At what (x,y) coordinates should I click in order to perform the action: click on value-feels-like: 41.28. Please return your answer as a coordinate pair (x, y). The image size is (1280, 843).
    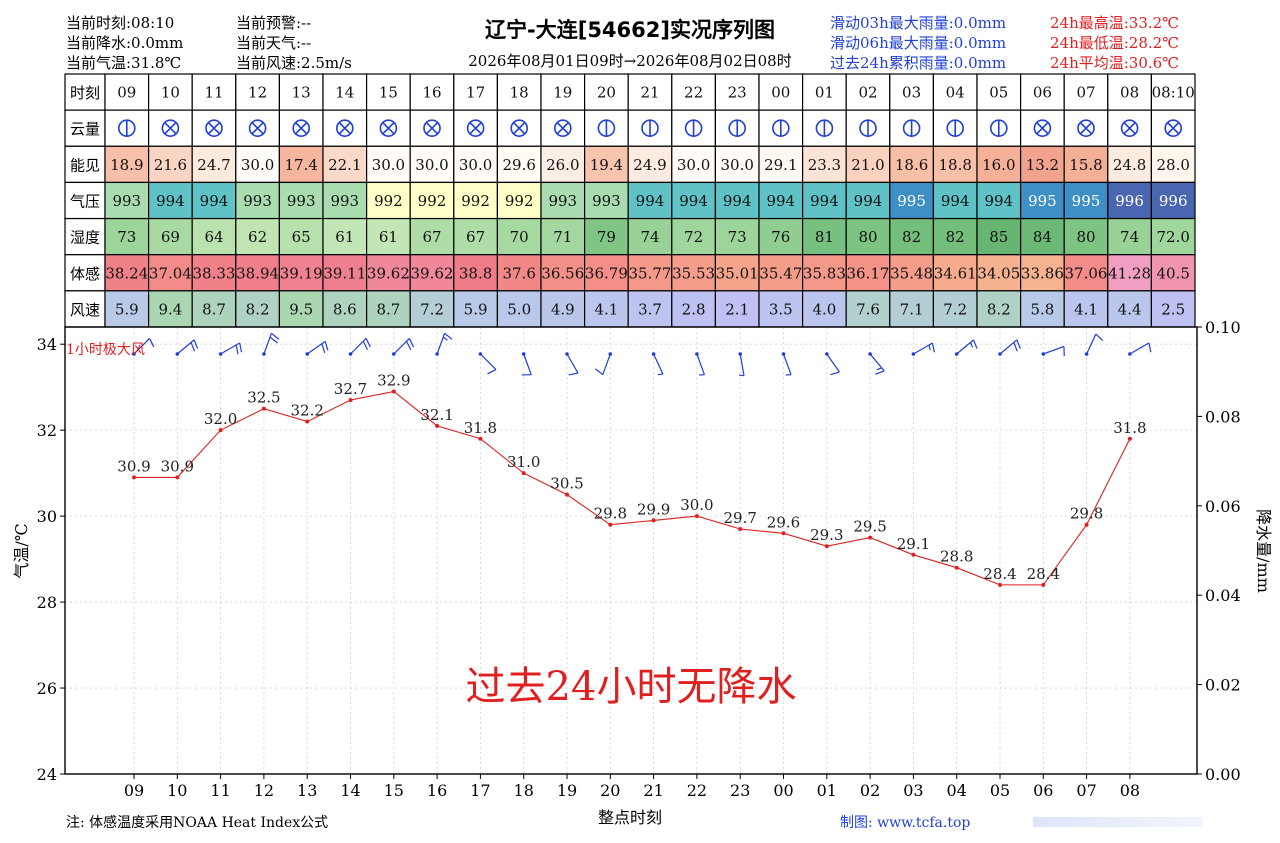
    Looking at the image, I should click on (1129, 273).